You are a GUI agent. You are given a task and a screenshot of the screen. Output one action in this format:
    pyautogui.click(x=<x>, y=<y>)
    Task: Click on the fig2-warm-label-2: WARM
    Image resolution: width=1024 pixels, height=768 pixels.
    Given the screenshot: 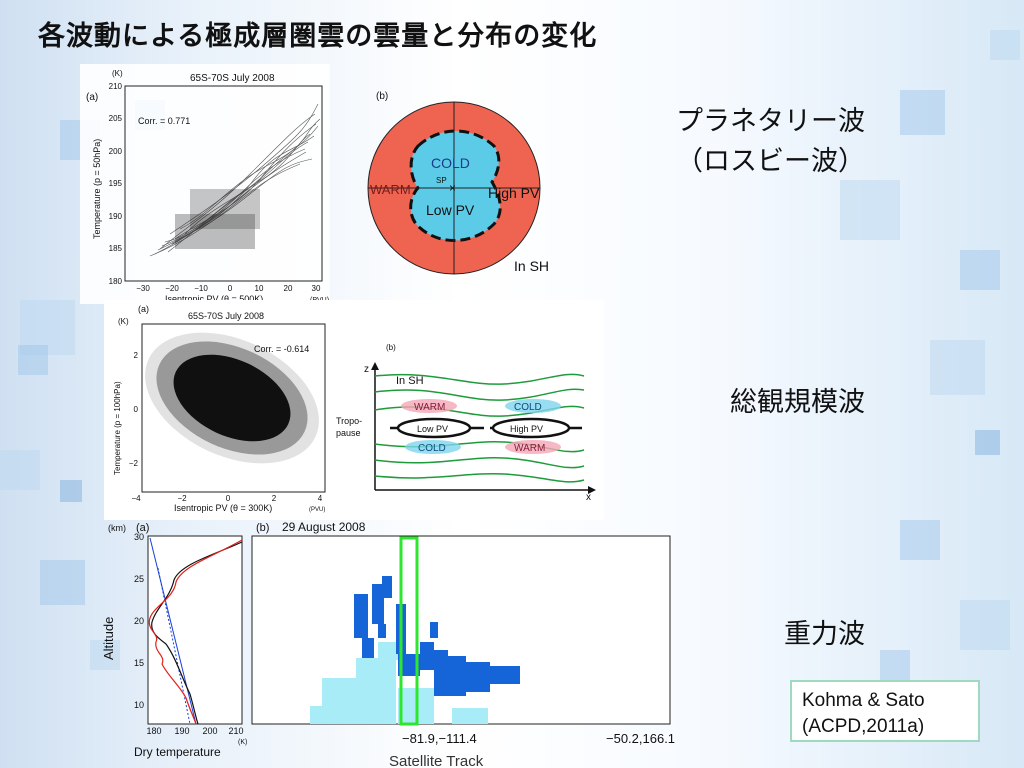 What is the action you would take?
    pyautogui.click(x=529, y=448)
    